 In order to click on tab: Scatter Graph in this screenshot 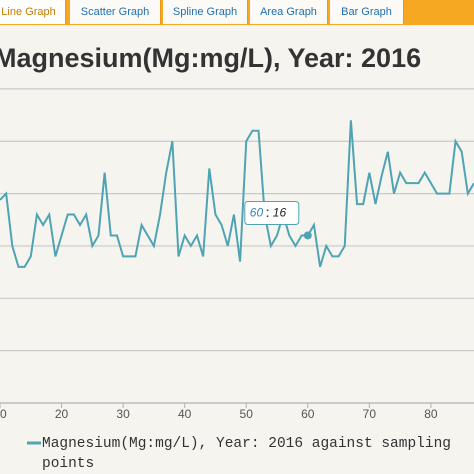, I will do `click(115, 12)`.